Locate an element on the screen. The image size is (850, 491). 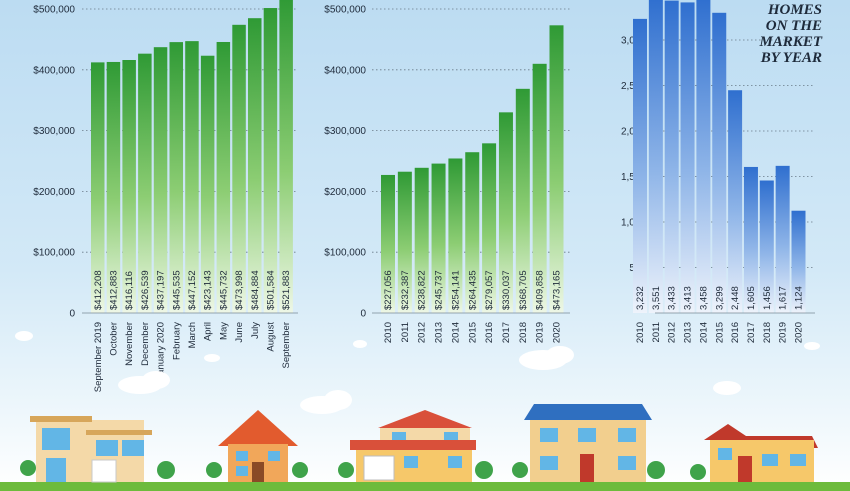
category-label: January 2020 is located at coordinates (161, 351).